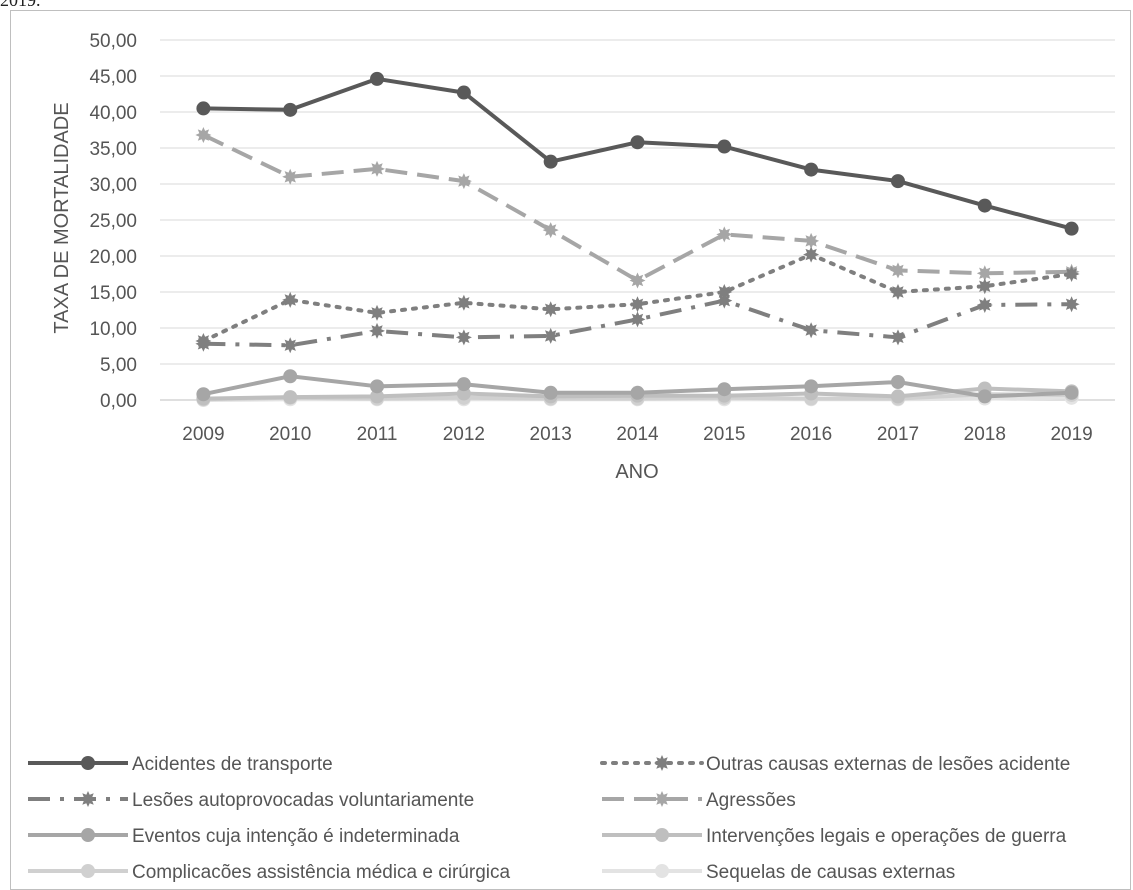 Image resolution: width=1133 pixels, height=890 pixels. I want to click on y-tick-label: 50,00, so click(113, 41).